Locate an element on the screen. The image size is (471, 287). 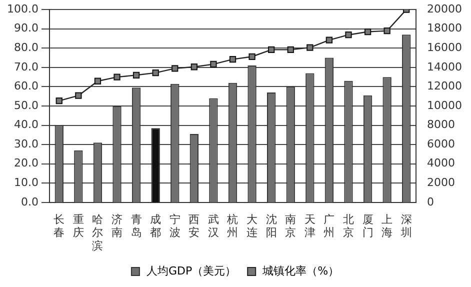
x-tick-label: 杭州 is located at coordinates (232, 226).